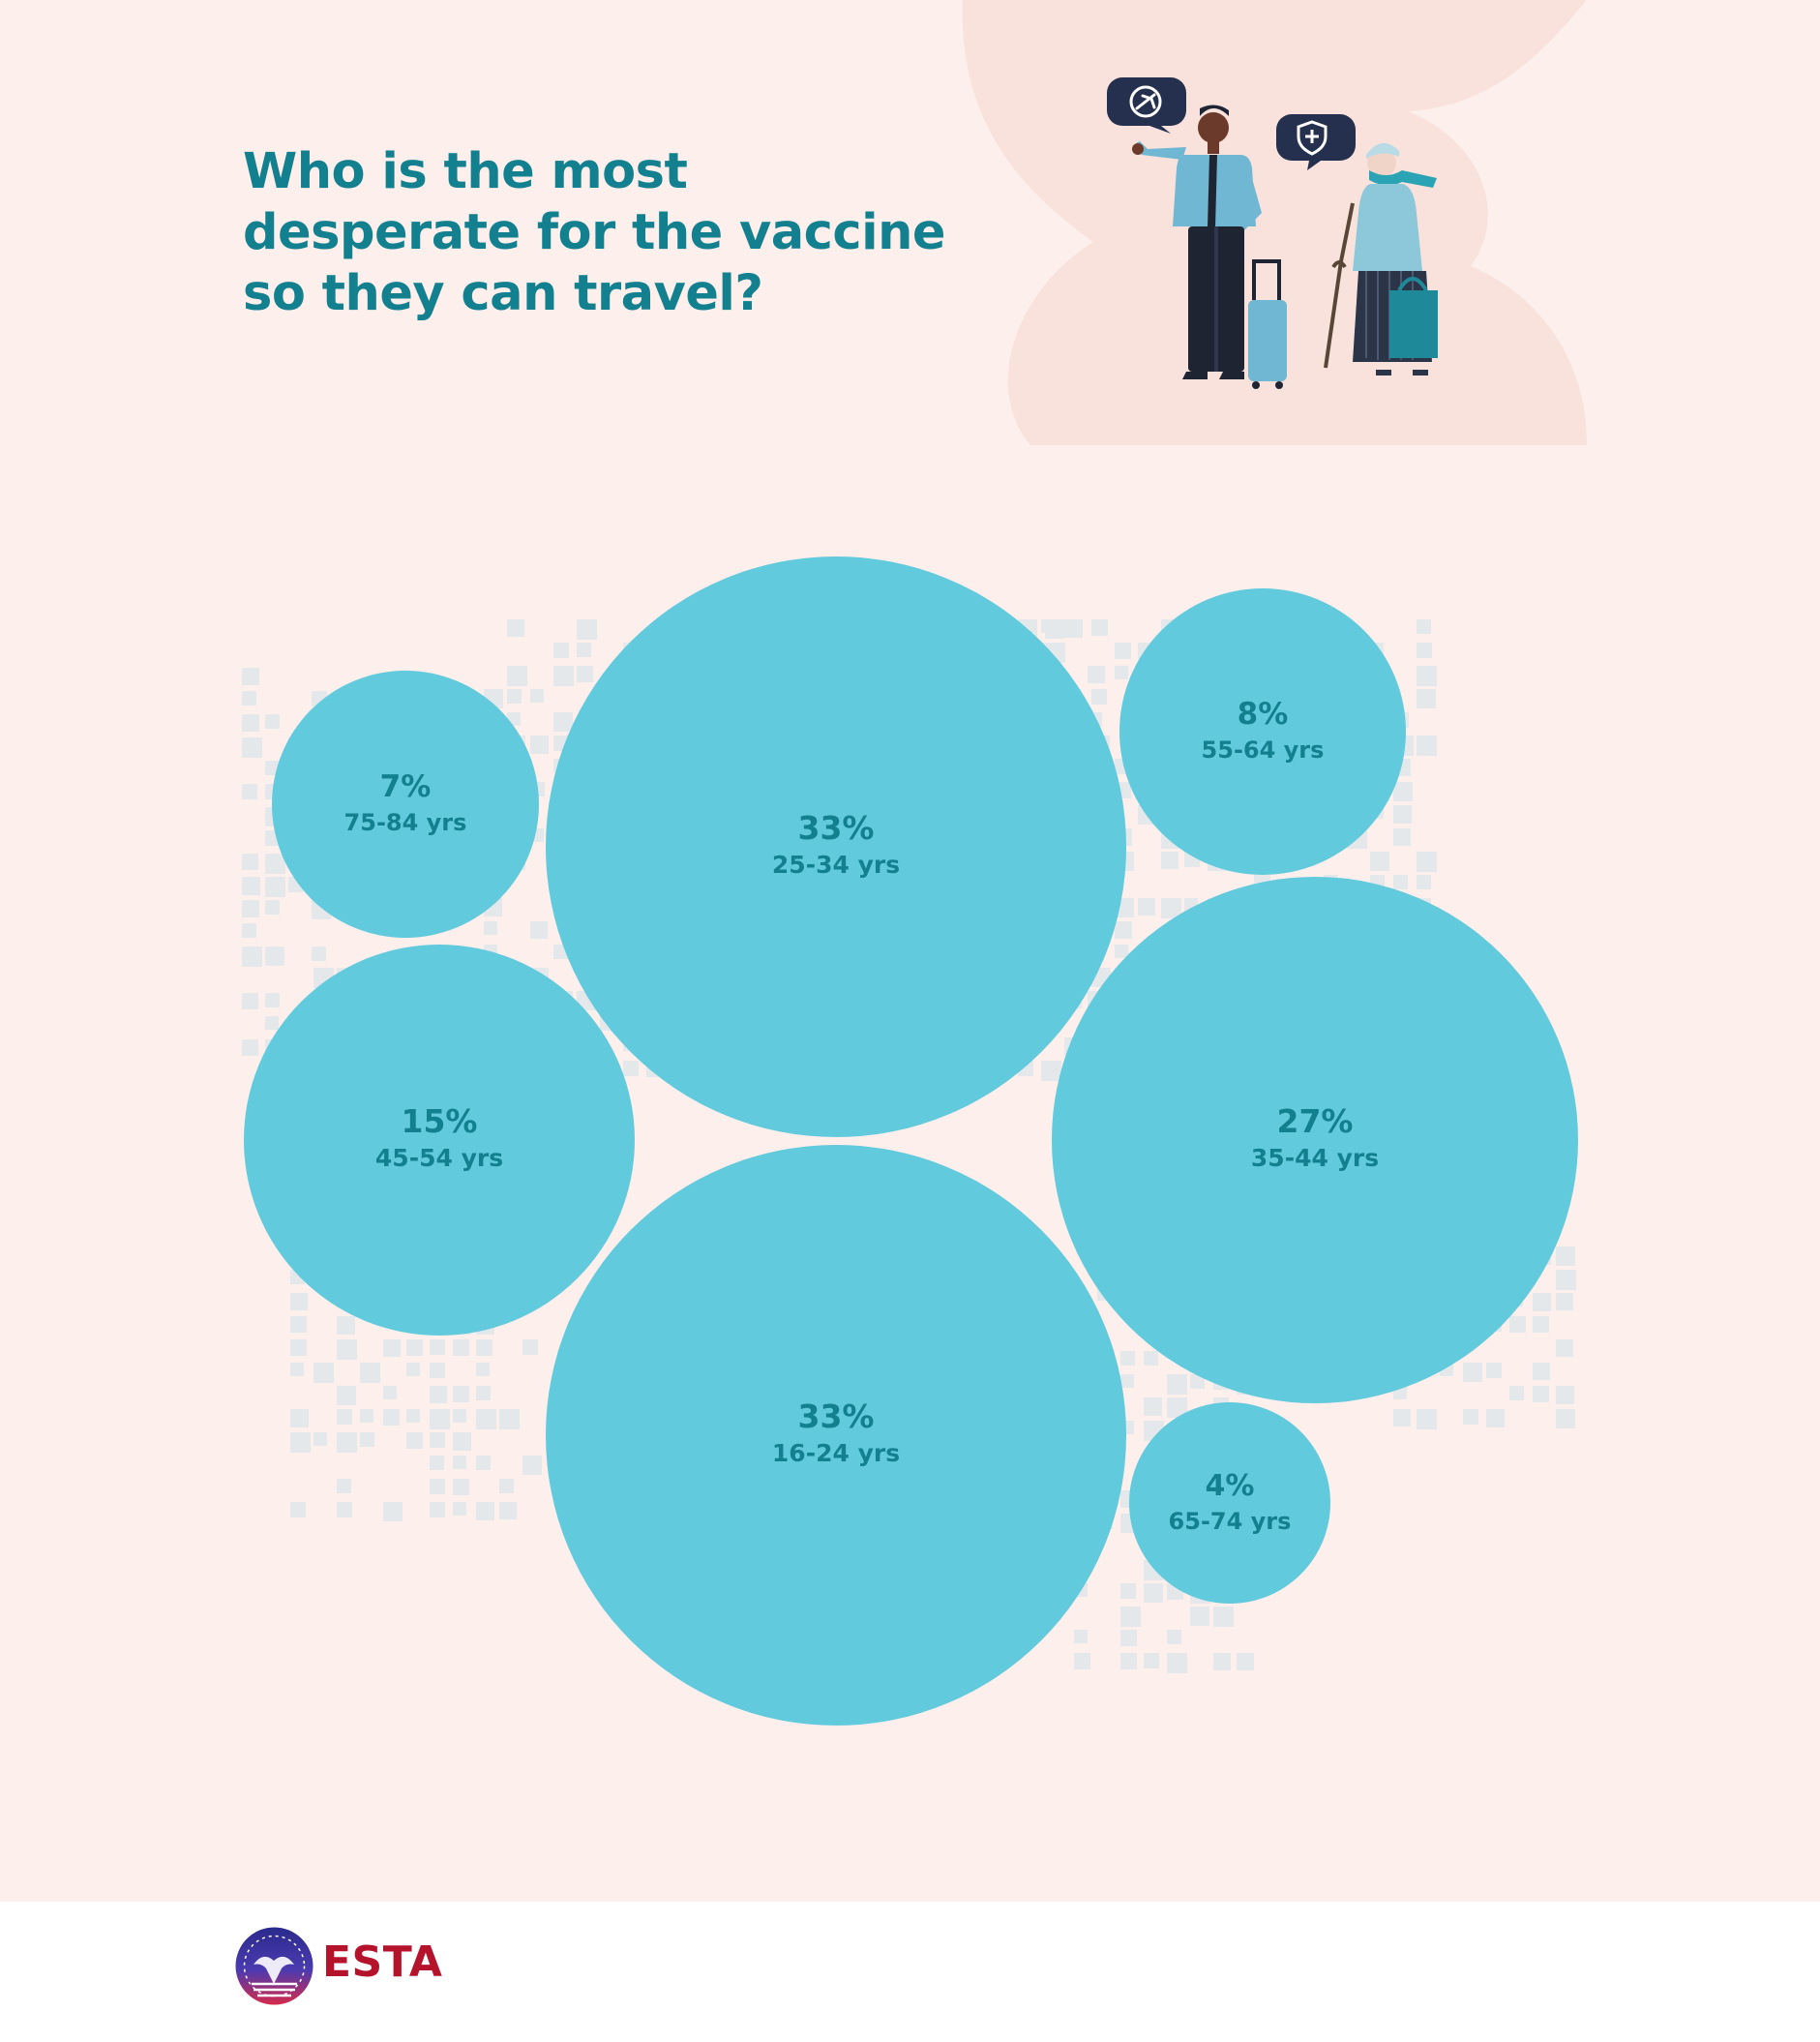 This screenshot has height=2042, width=1820. I want to click on bubble-category-label: 55-64 yrs, so click(1264, 750).